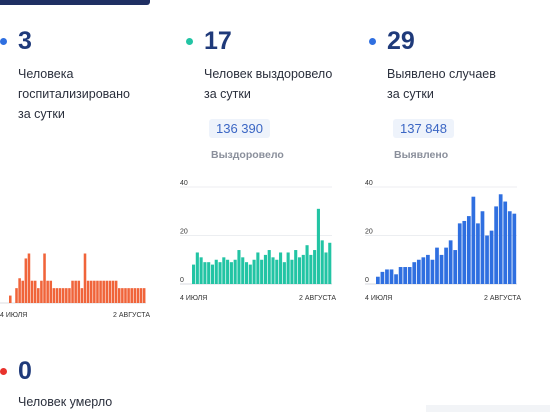  I want to click on stat-label: Выявлено случаев за сутки, so click(441, 84).